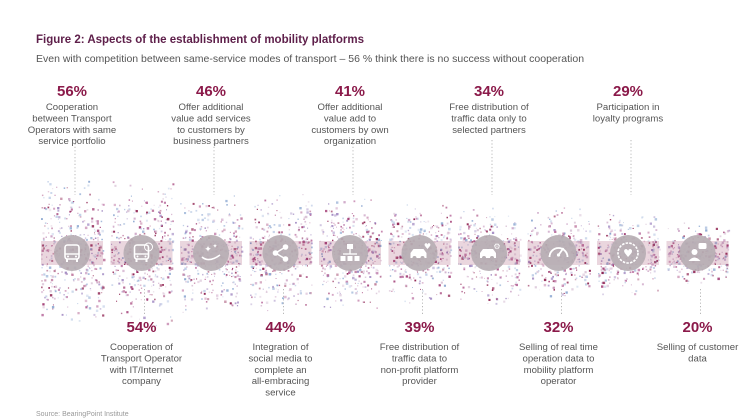 This screenshot has width=746, height=419. I want to click on network-icon, so click(350, 253).